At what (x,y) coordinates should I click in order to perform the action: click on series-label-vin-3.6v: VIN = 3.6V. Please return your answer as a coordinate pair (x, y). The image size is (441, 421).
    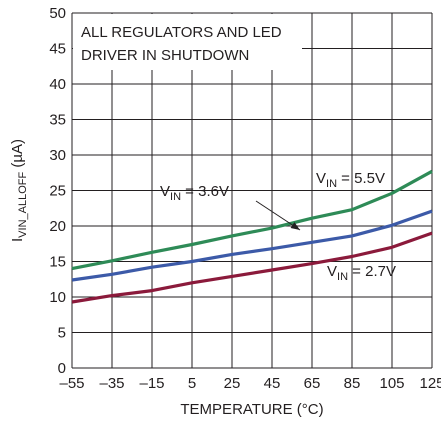
    Looking at the image, I should click on (194, 193).